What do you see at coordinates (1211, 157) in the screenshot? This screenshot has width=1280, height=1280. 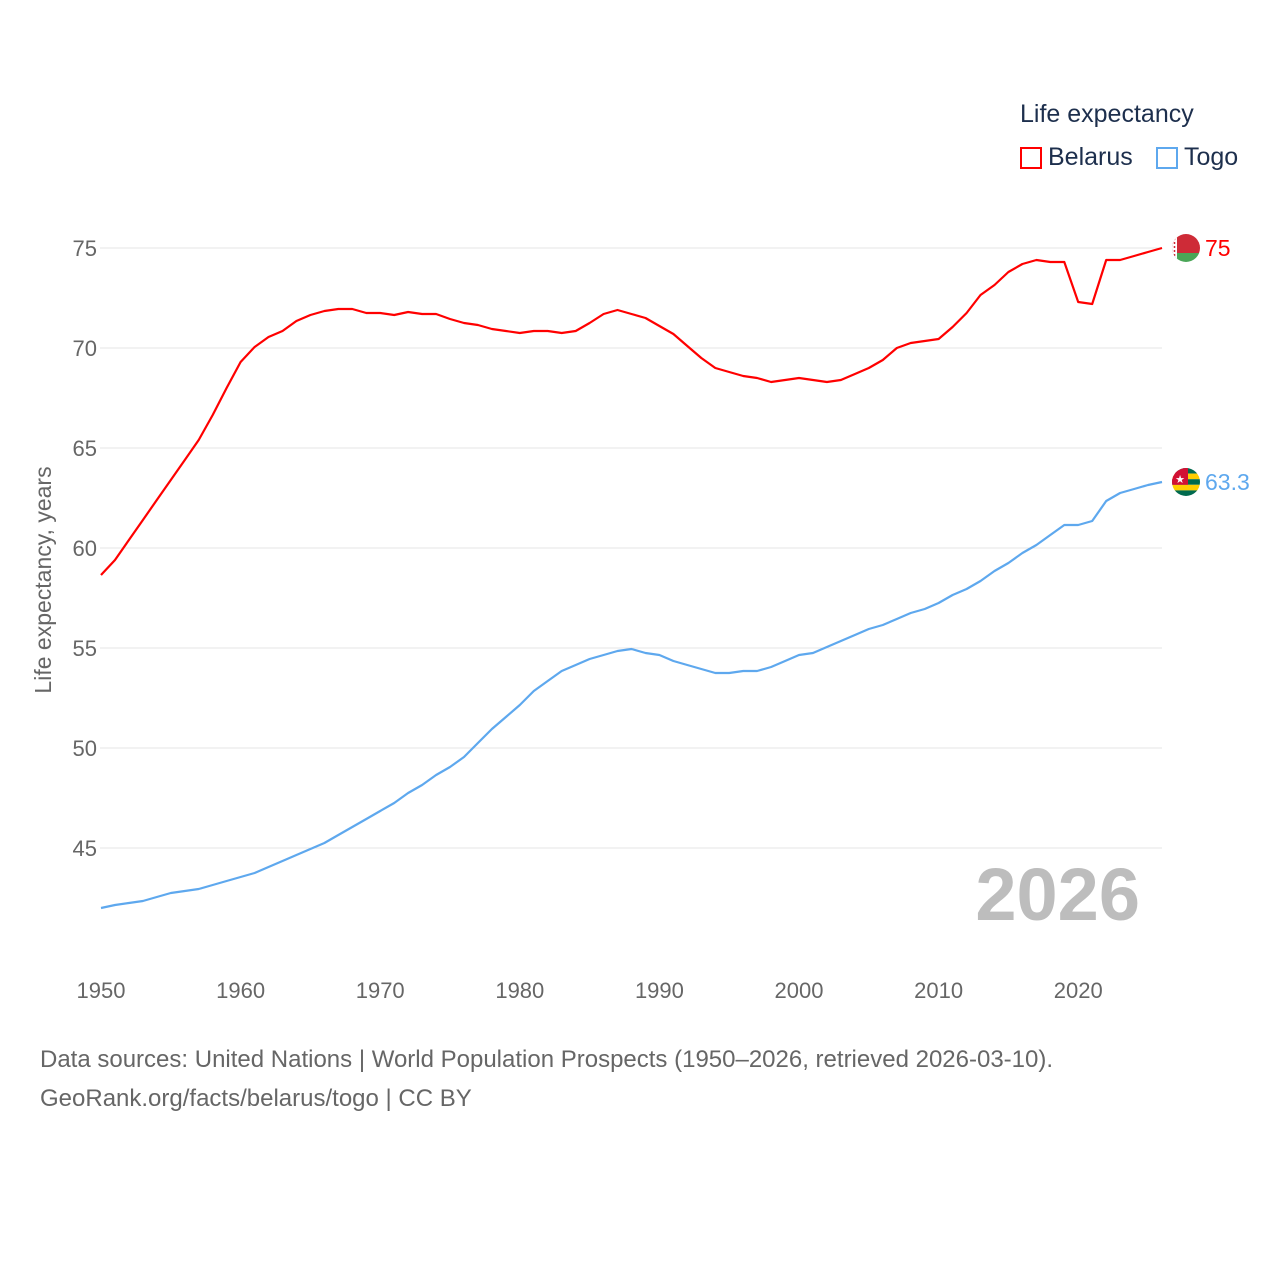 I see `legend-label: Togo` at bounding box center [1211, 157].